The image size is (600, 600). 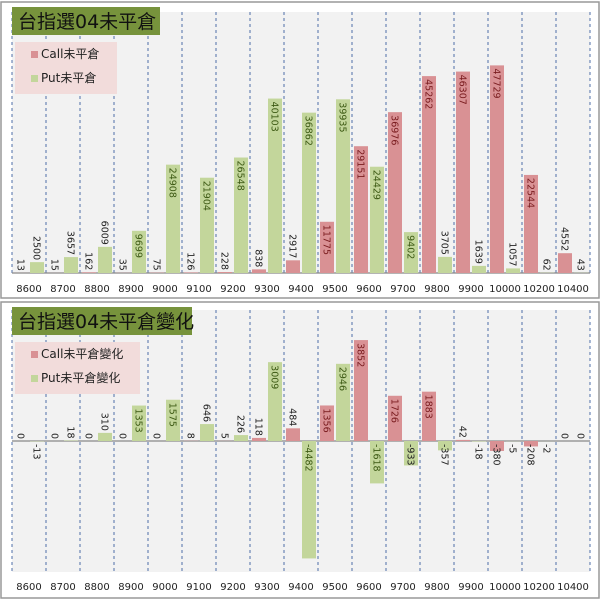 What do you see at coordinates (394, 411) in the screenshot?
I see `data-label: 1726` at bounding box center [394, 411].